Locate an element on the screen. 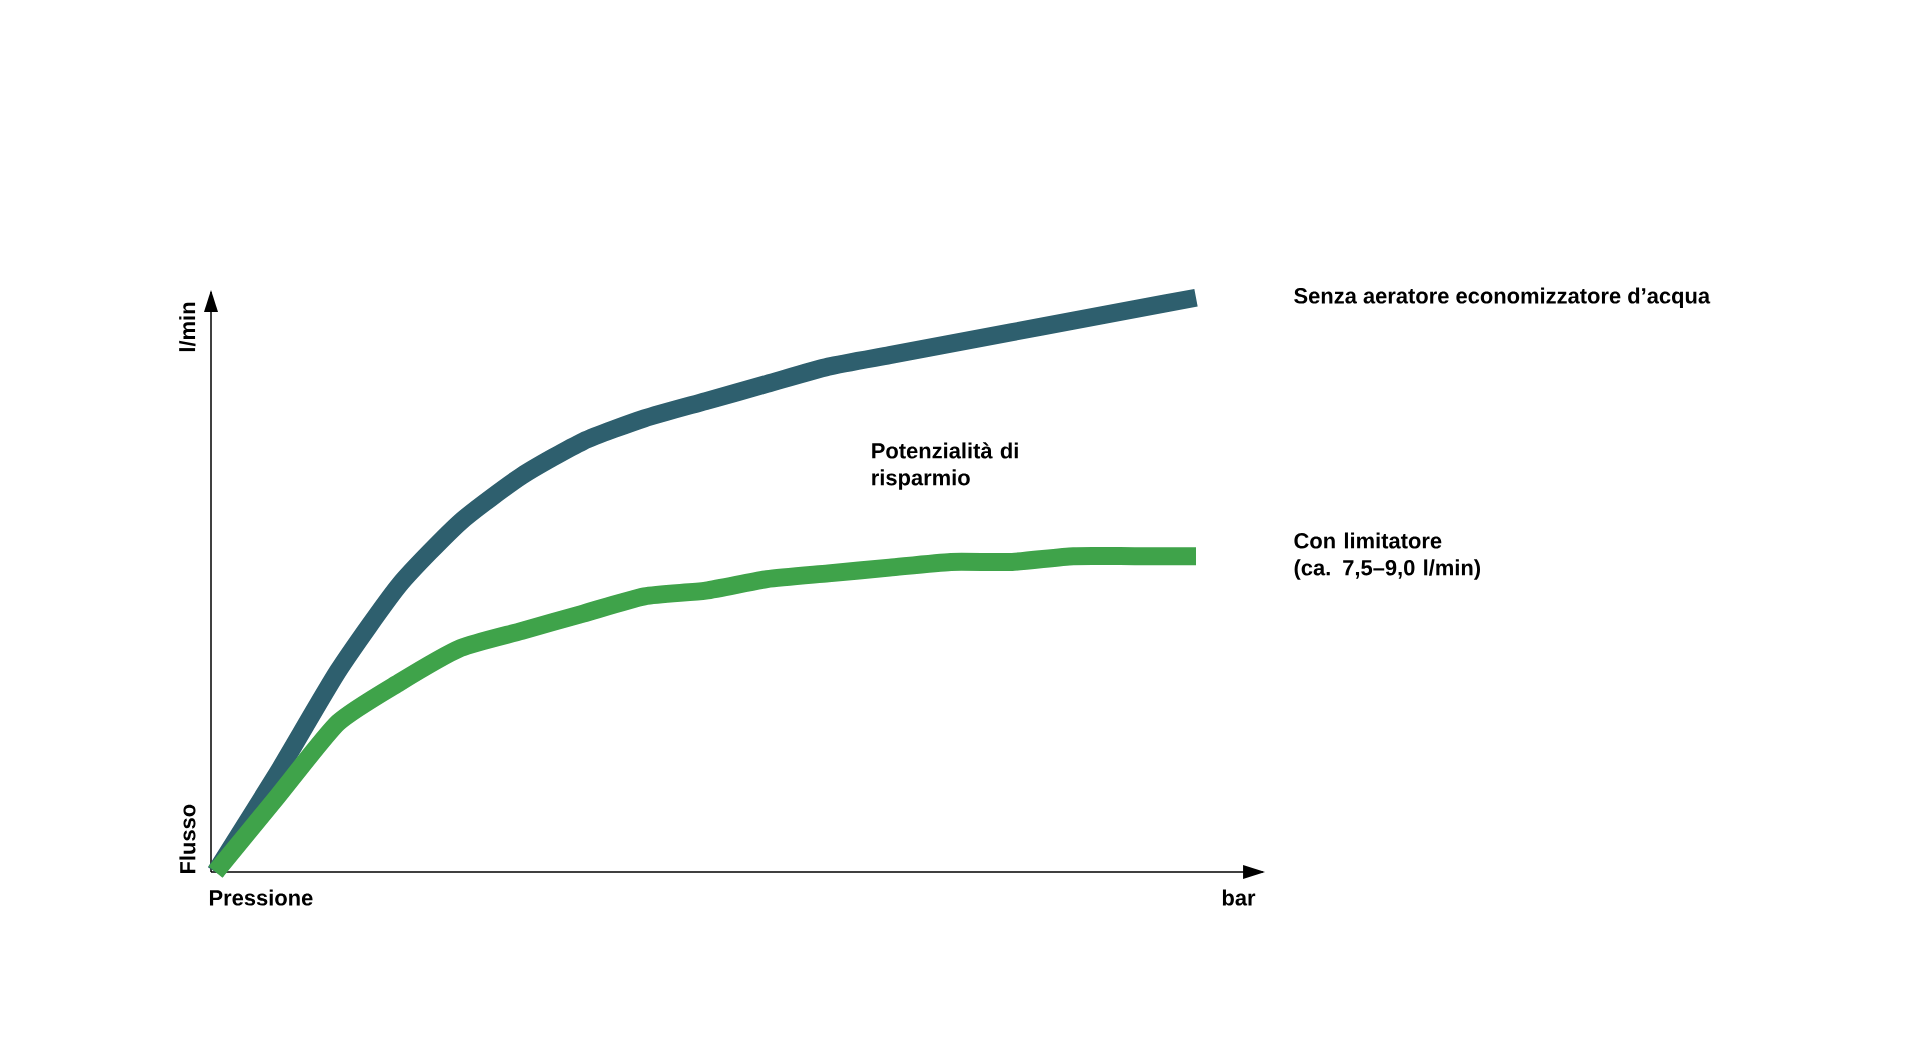 This screenshot has width=1920, height=1046. annotation: Potenzialità di risparmio is located at coordinates (945, 466).